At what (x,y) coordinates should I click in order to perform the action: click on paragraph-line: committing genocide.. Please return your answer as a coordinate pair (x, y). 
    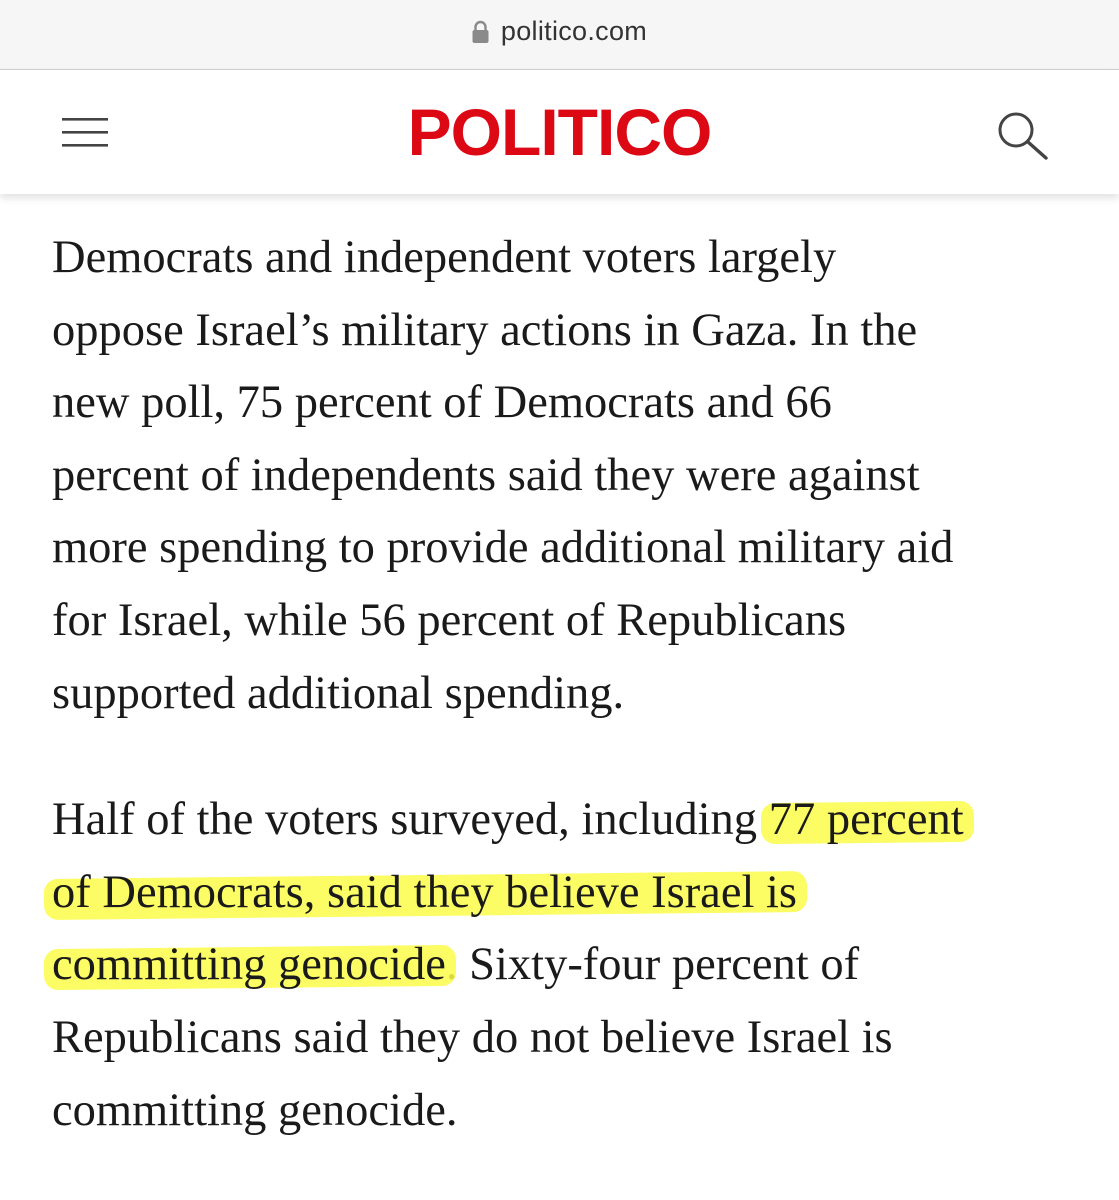
    Looking at the image, I should click on (255, 1110).